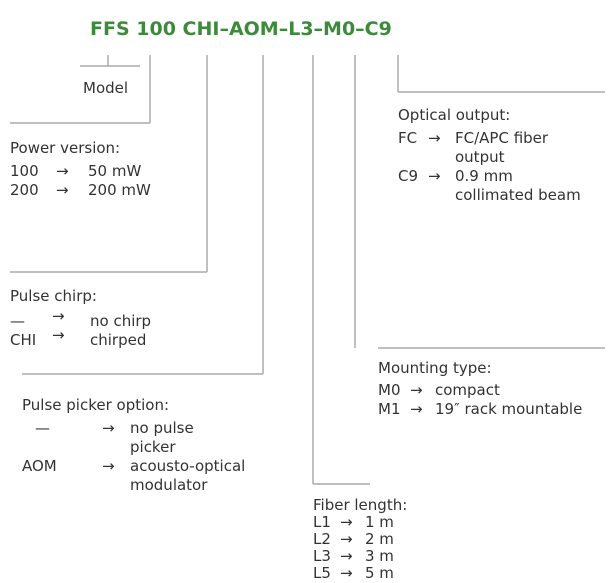  I want to click on option-code: L5, so click(322, 573).